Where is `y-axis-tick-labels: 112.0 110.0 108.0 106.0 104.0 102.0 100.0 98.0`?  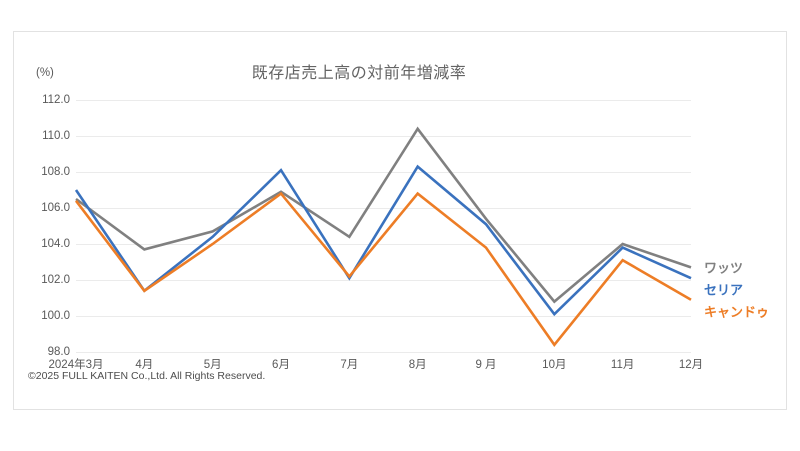 y-axis-tick-labels: 112.0 110.0 108.0 106.0 104.0 102.0 100.0 98.0 is located at coordinates (42, 226).